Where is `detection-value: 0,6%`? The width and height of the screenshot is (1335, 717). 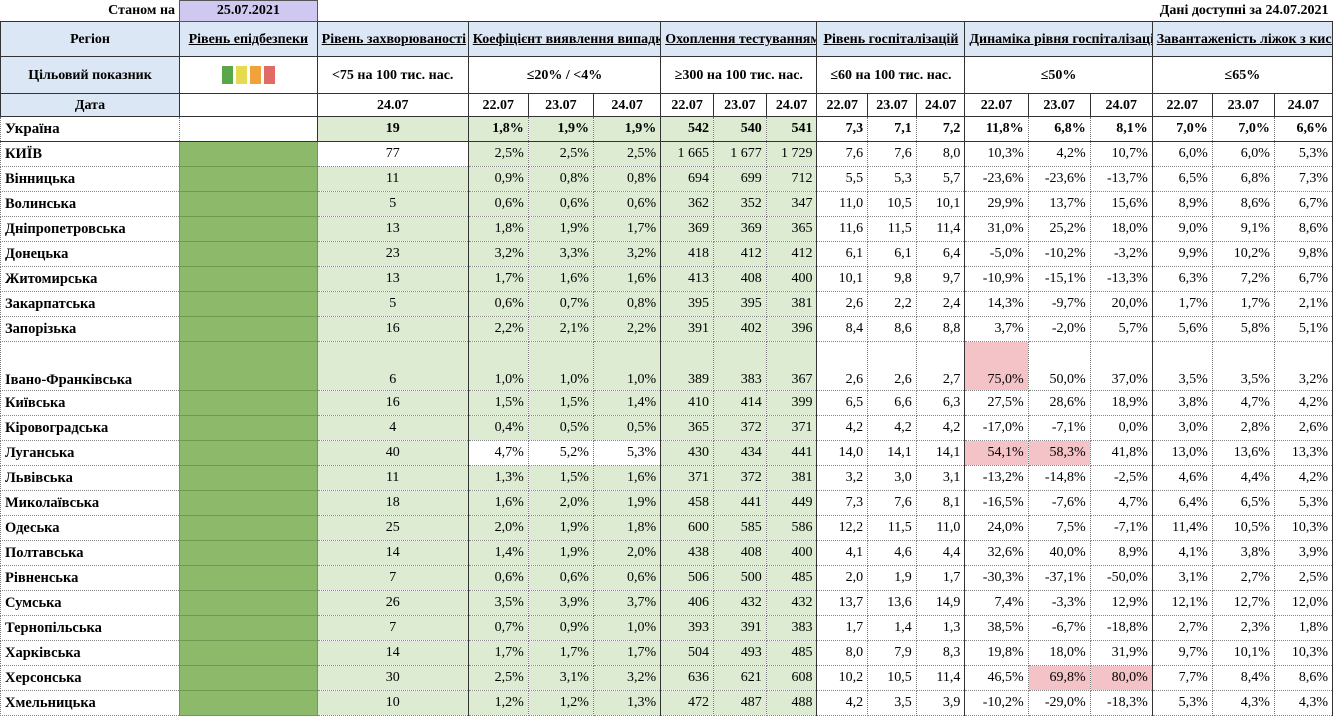 detection-value: 0,6% is located at coordinates (498, 204).